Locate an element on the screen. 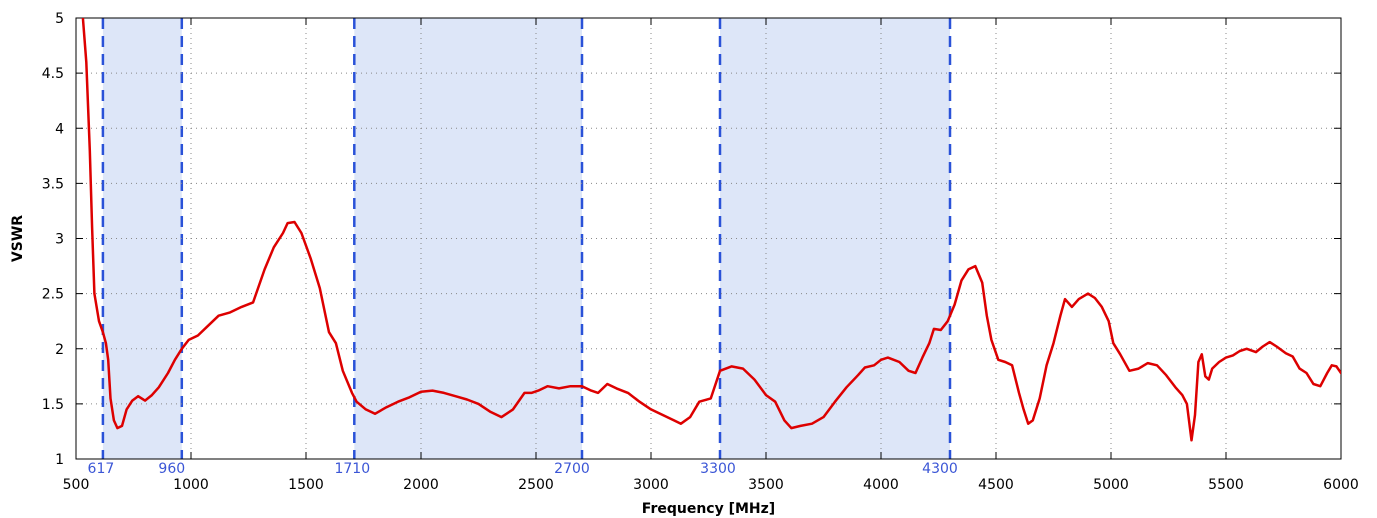  x-tick-label-5: 3000 is located at coordinates (651, 485).